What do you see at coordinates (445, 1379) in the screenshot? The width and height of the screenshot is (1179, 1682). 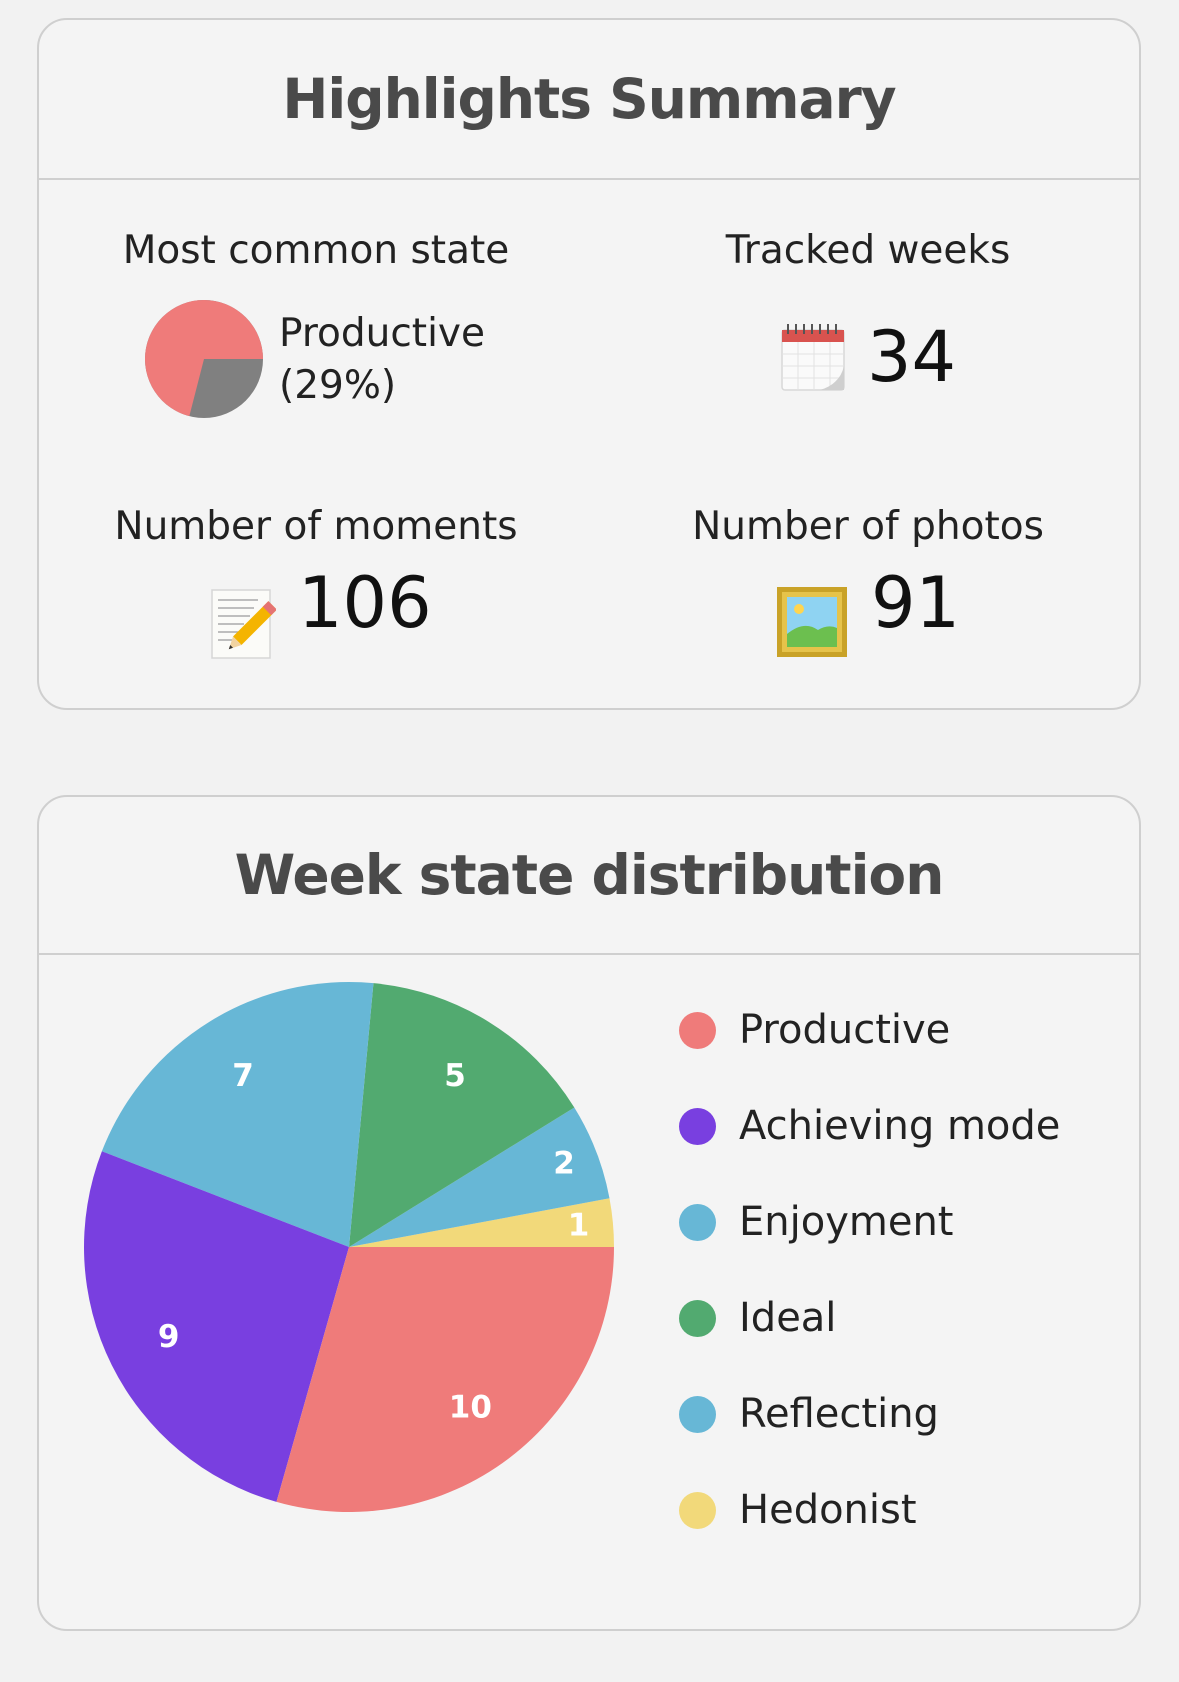 I see `pie-slice-productive` at bounding box center [445, 1379].